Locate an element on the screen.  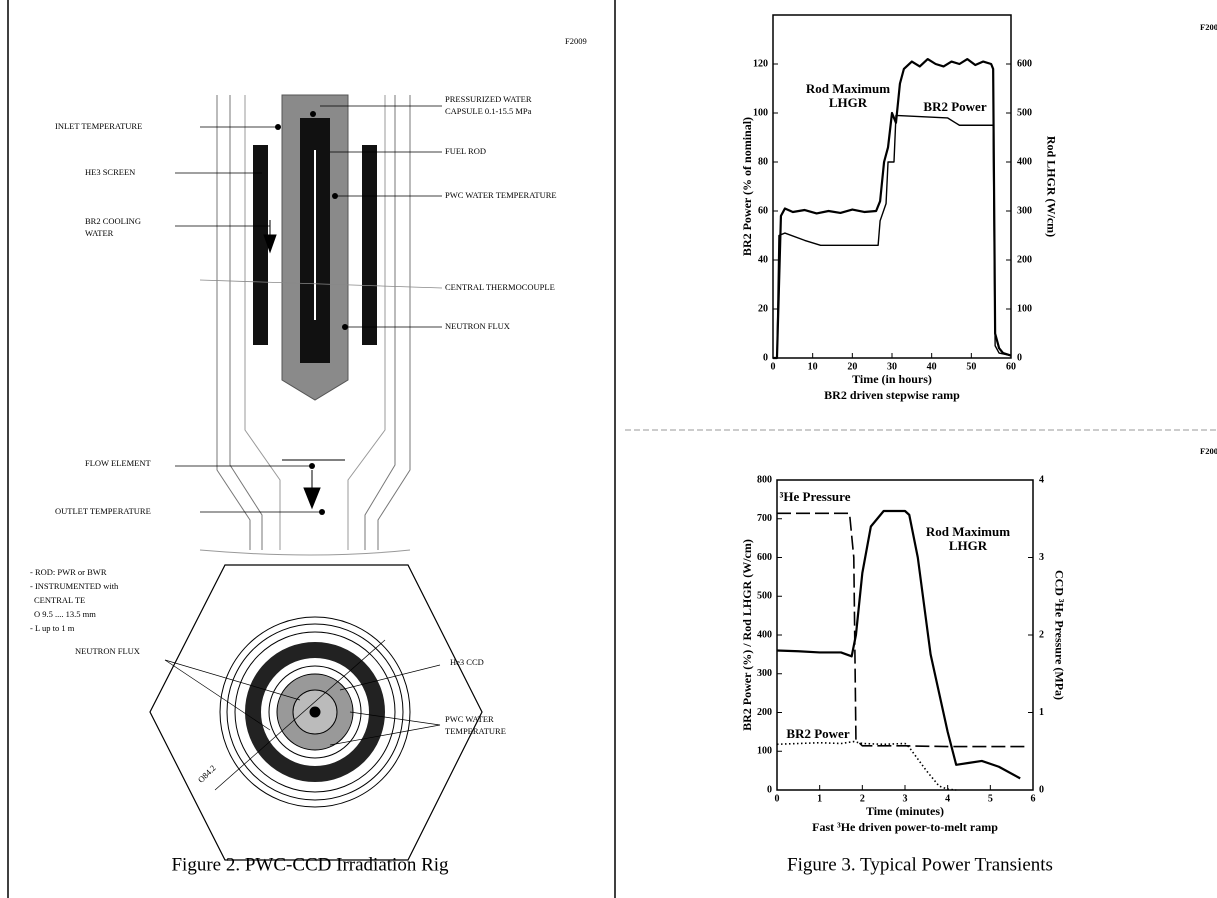
x-tick-label: 40 is located at coordinates (932, 366).